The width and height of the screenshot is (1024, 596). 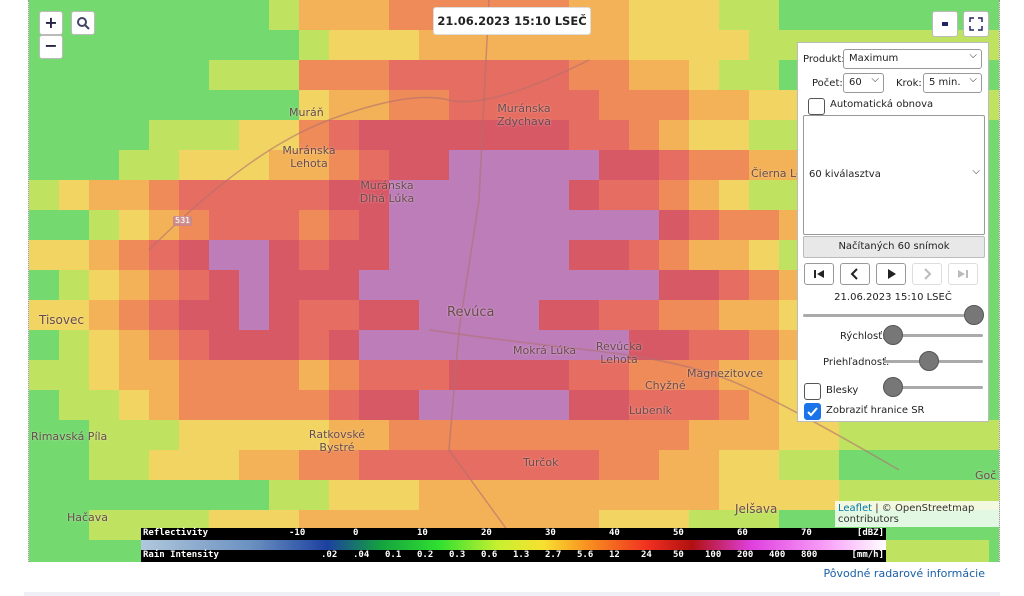 I want to click on layers-button, so click(x=945, y=24).